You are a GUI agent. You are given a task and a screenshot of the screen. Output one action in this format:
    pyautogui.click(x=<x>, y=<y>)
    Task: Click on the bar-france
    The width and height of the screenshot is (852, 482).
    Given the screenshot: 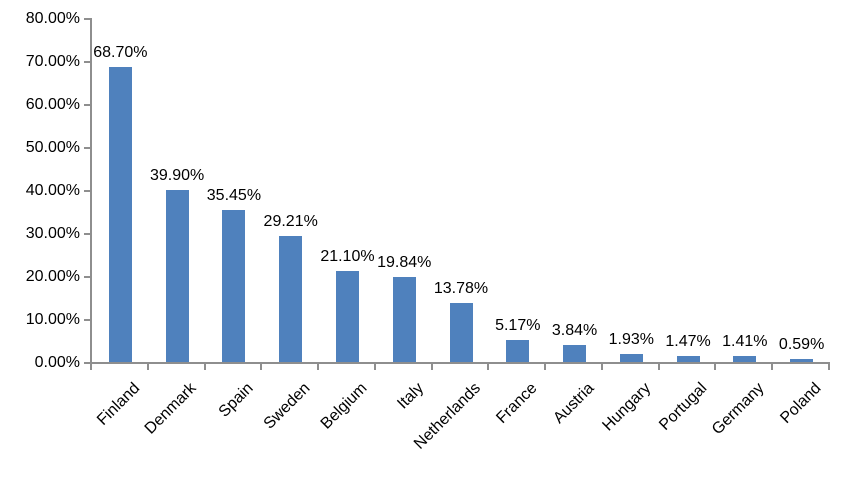 What is the action you would take?
    pyautogui.click(x=518, y=350)
    